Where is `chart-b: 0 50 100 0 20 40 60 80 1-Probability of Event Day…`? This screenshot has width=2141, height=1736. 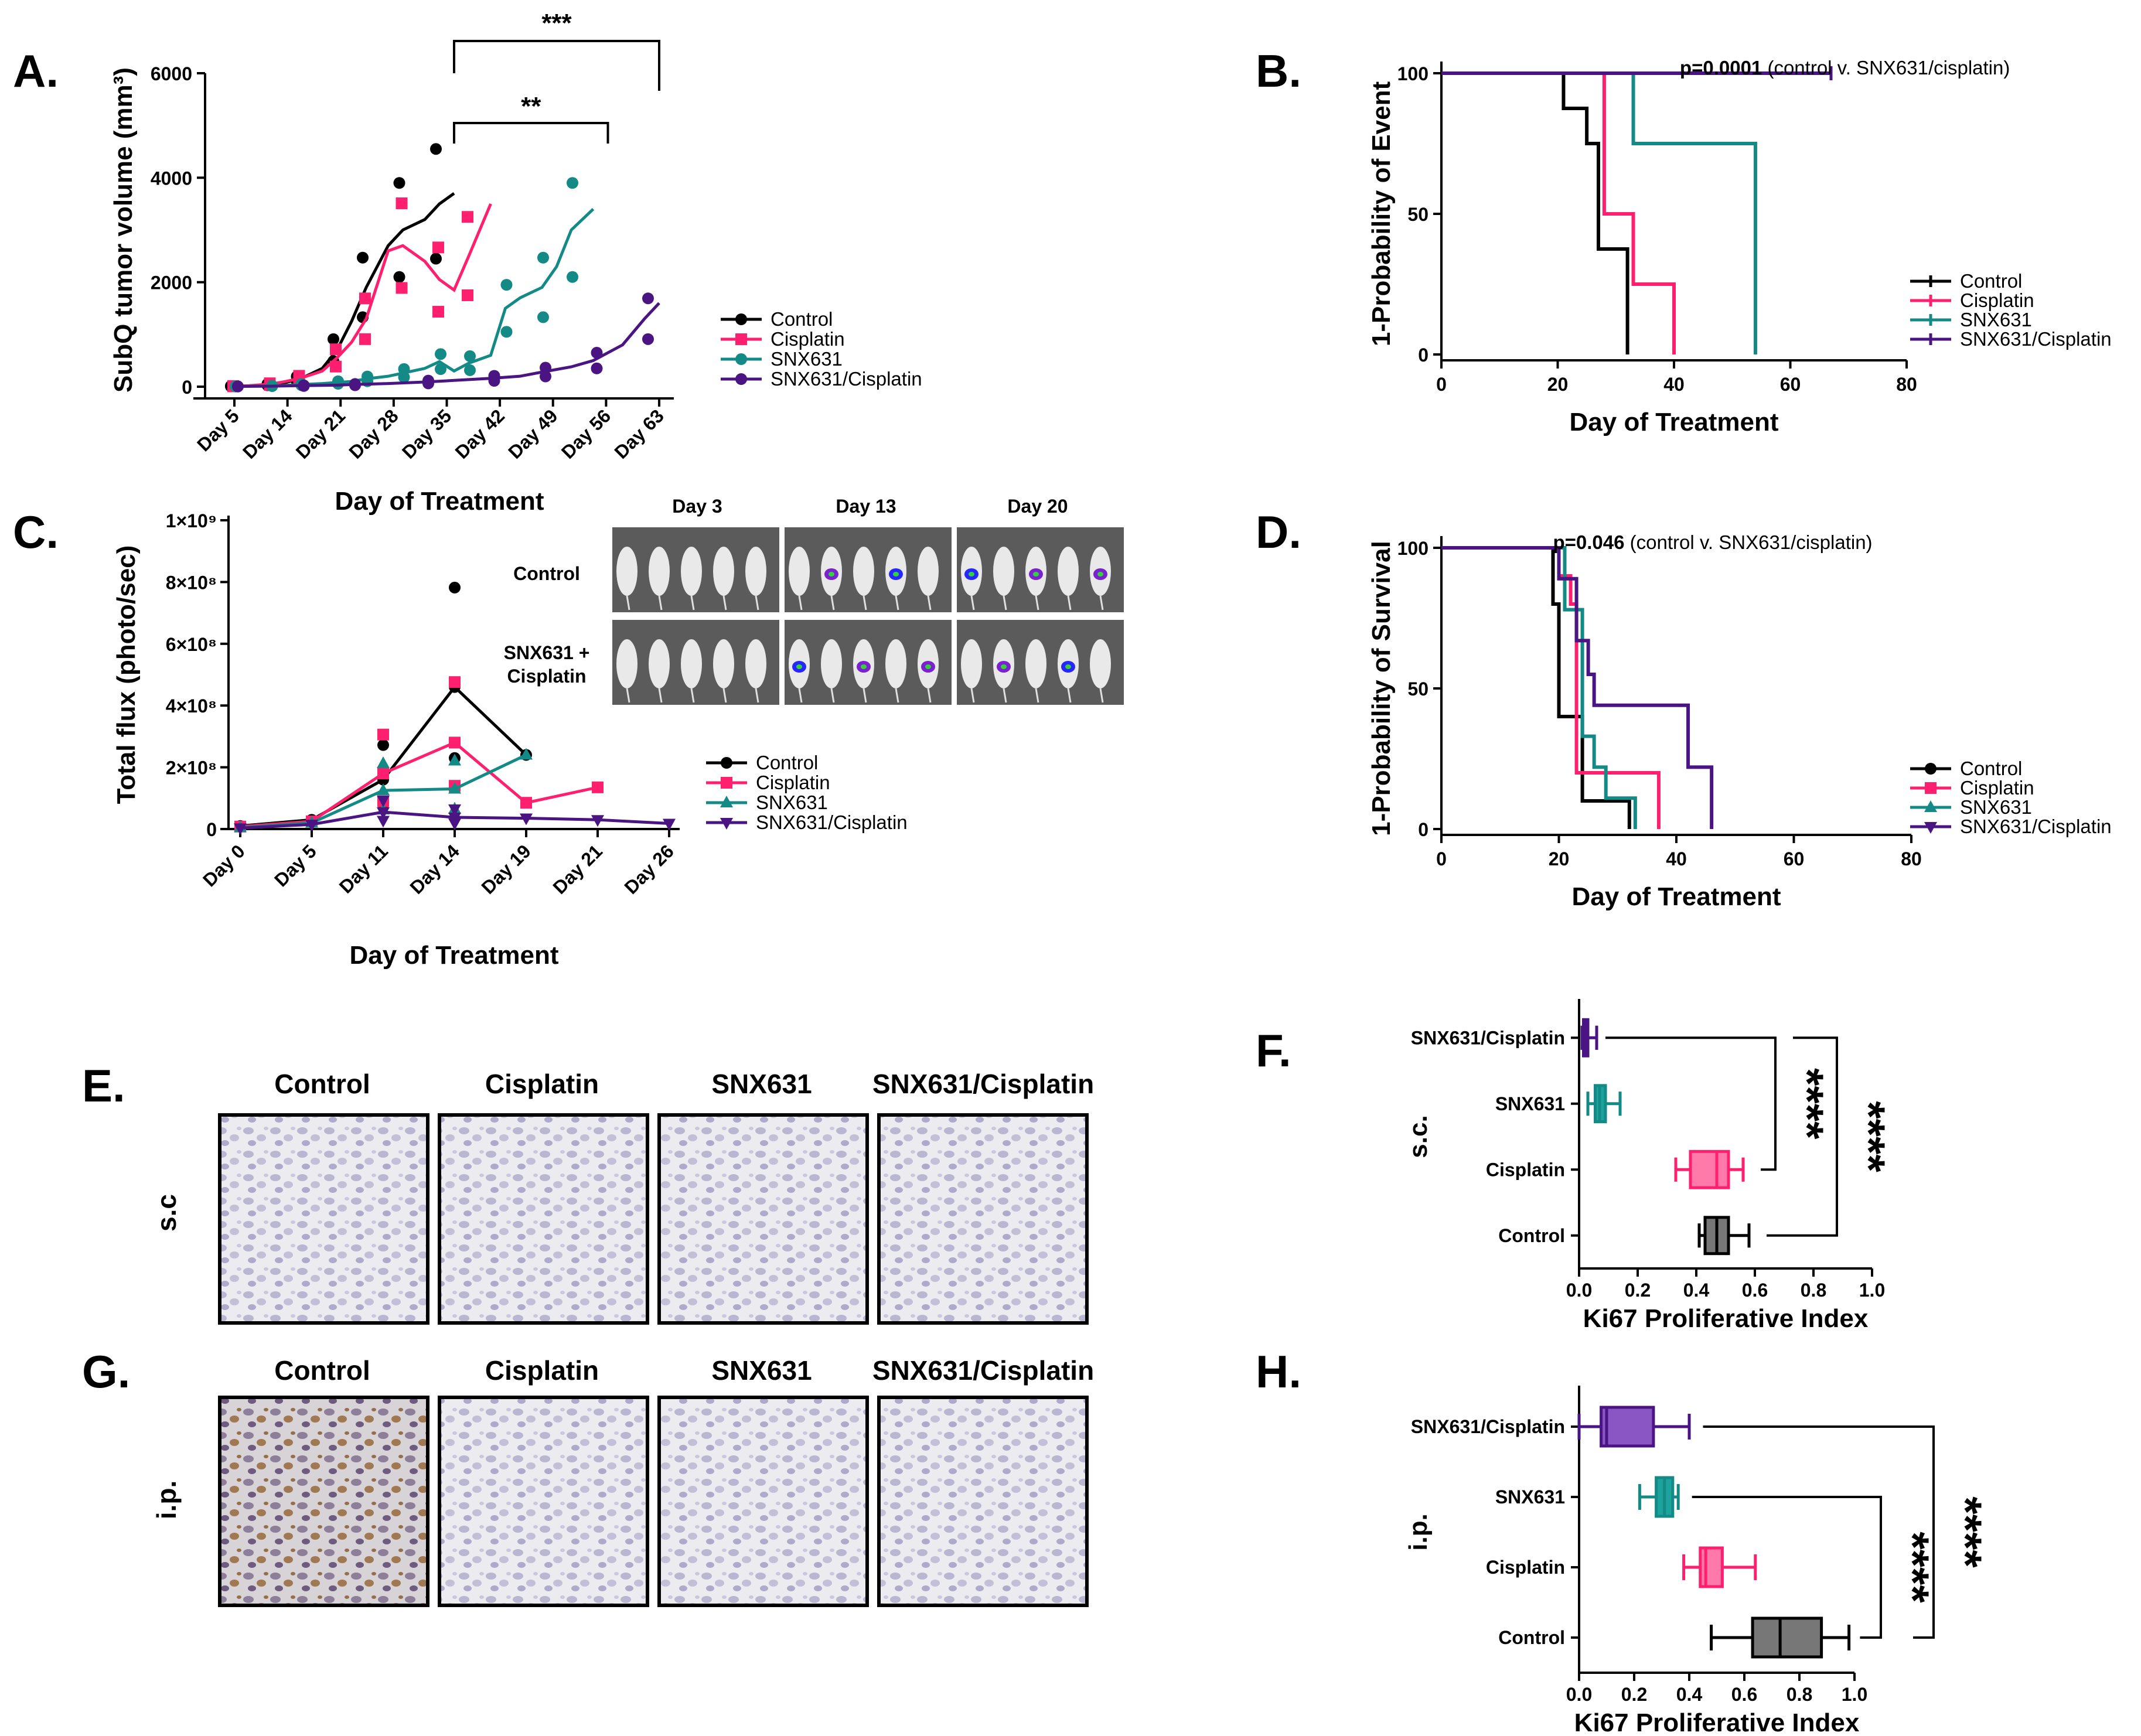 chart-b: 0 50 100 0 20 40 60 80 1-Probability of Event Day… is located at coordinates (1740, 246).